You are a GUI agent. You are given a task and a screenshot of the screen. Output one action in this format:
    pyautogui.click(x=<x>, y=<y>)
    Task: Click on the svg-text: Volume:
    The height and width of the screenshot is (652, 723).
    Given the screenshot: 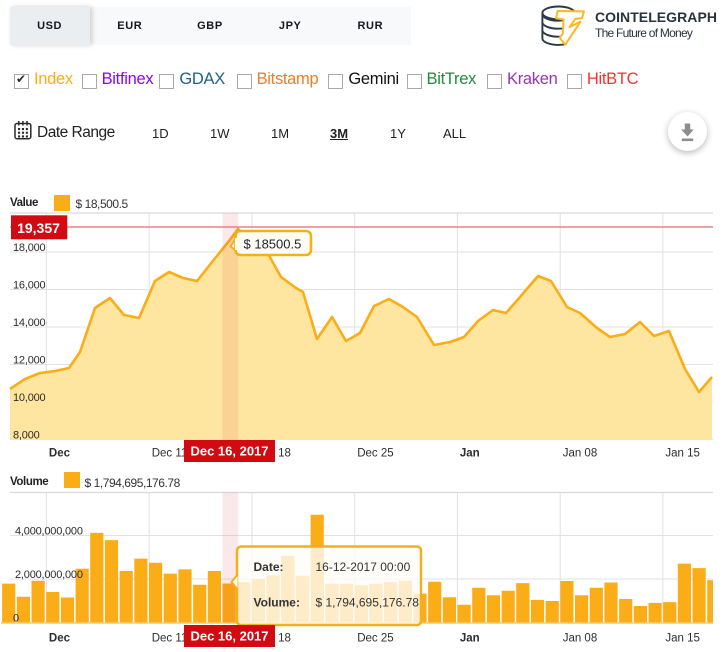 What is the action you would take?
    pyautogui.click(x=277, y=603)
    